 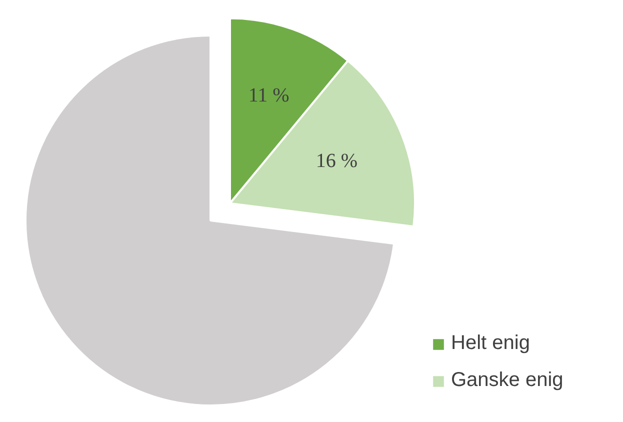 I want to click on legend-label: Helt enig, so click(x=490, y=343).